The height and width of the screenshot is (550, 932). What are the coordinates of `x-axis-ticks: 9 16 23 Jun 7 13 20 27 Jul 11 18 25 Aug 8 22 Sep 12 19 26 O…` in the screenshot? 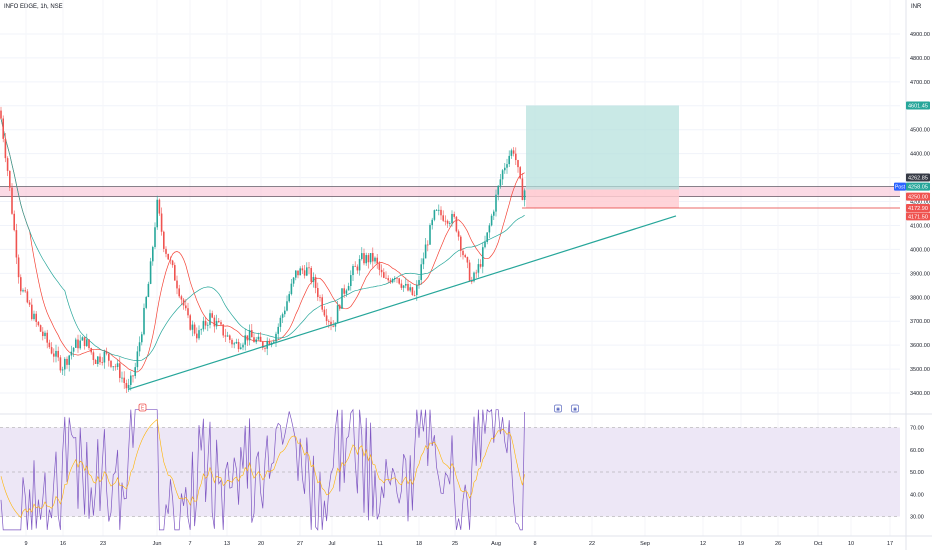 It's located at (458, 544).